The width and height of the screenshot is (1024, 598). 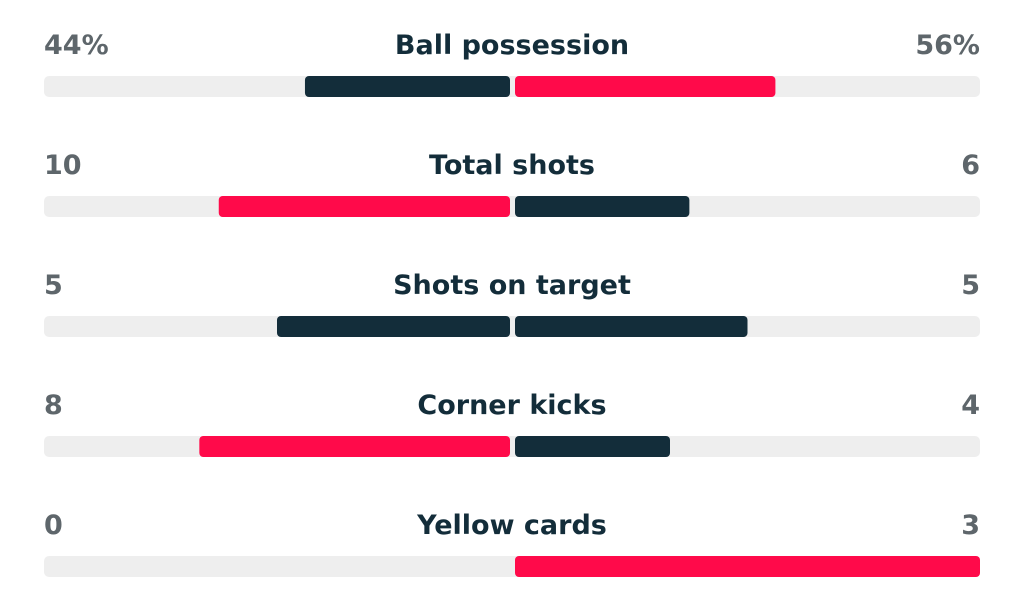 I want to click on away-value: 56%, so click(x=947, y=45).